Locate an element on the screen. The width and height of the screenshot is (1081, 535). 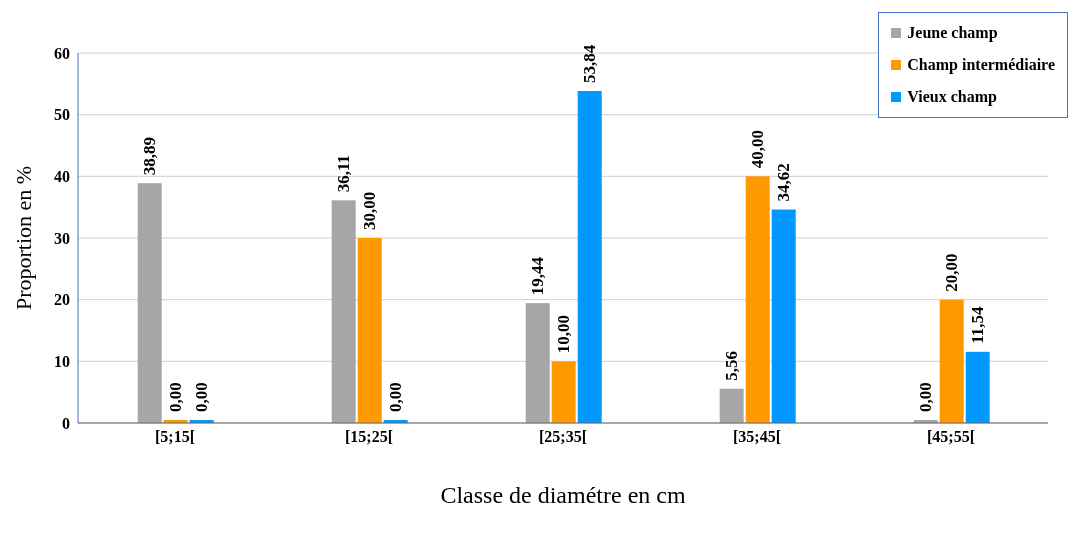
y-tick-label: 40 is located at coordinates (62, 177).